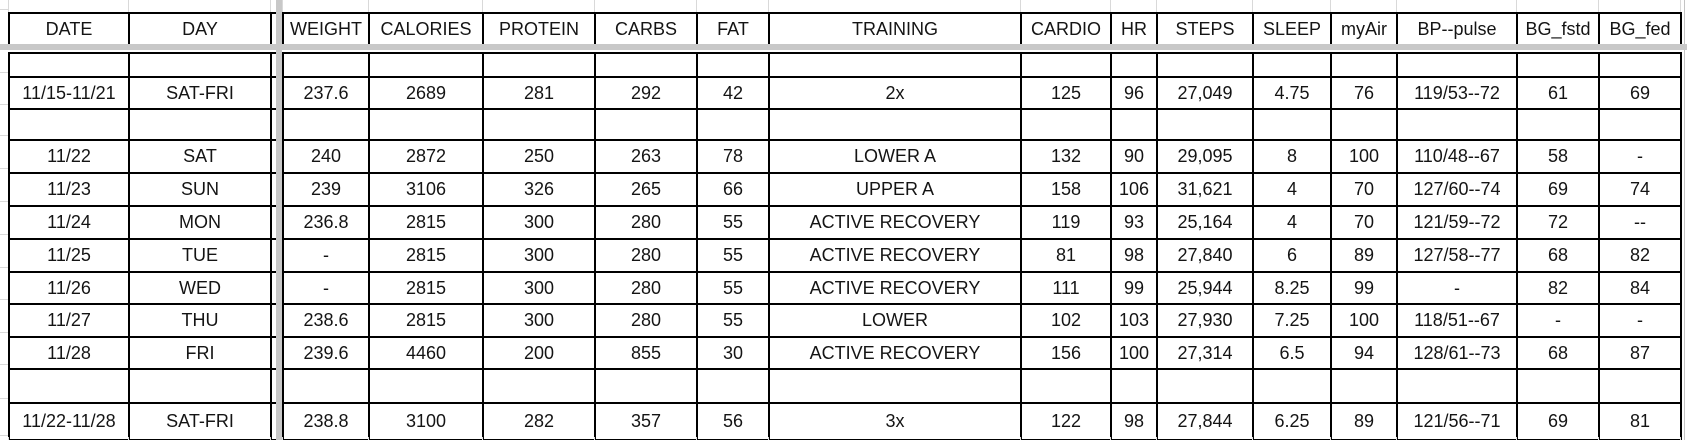  Describe the element at coordinates (1134, 288) in the screenshot. I see `cell-hr: 99` at that location.